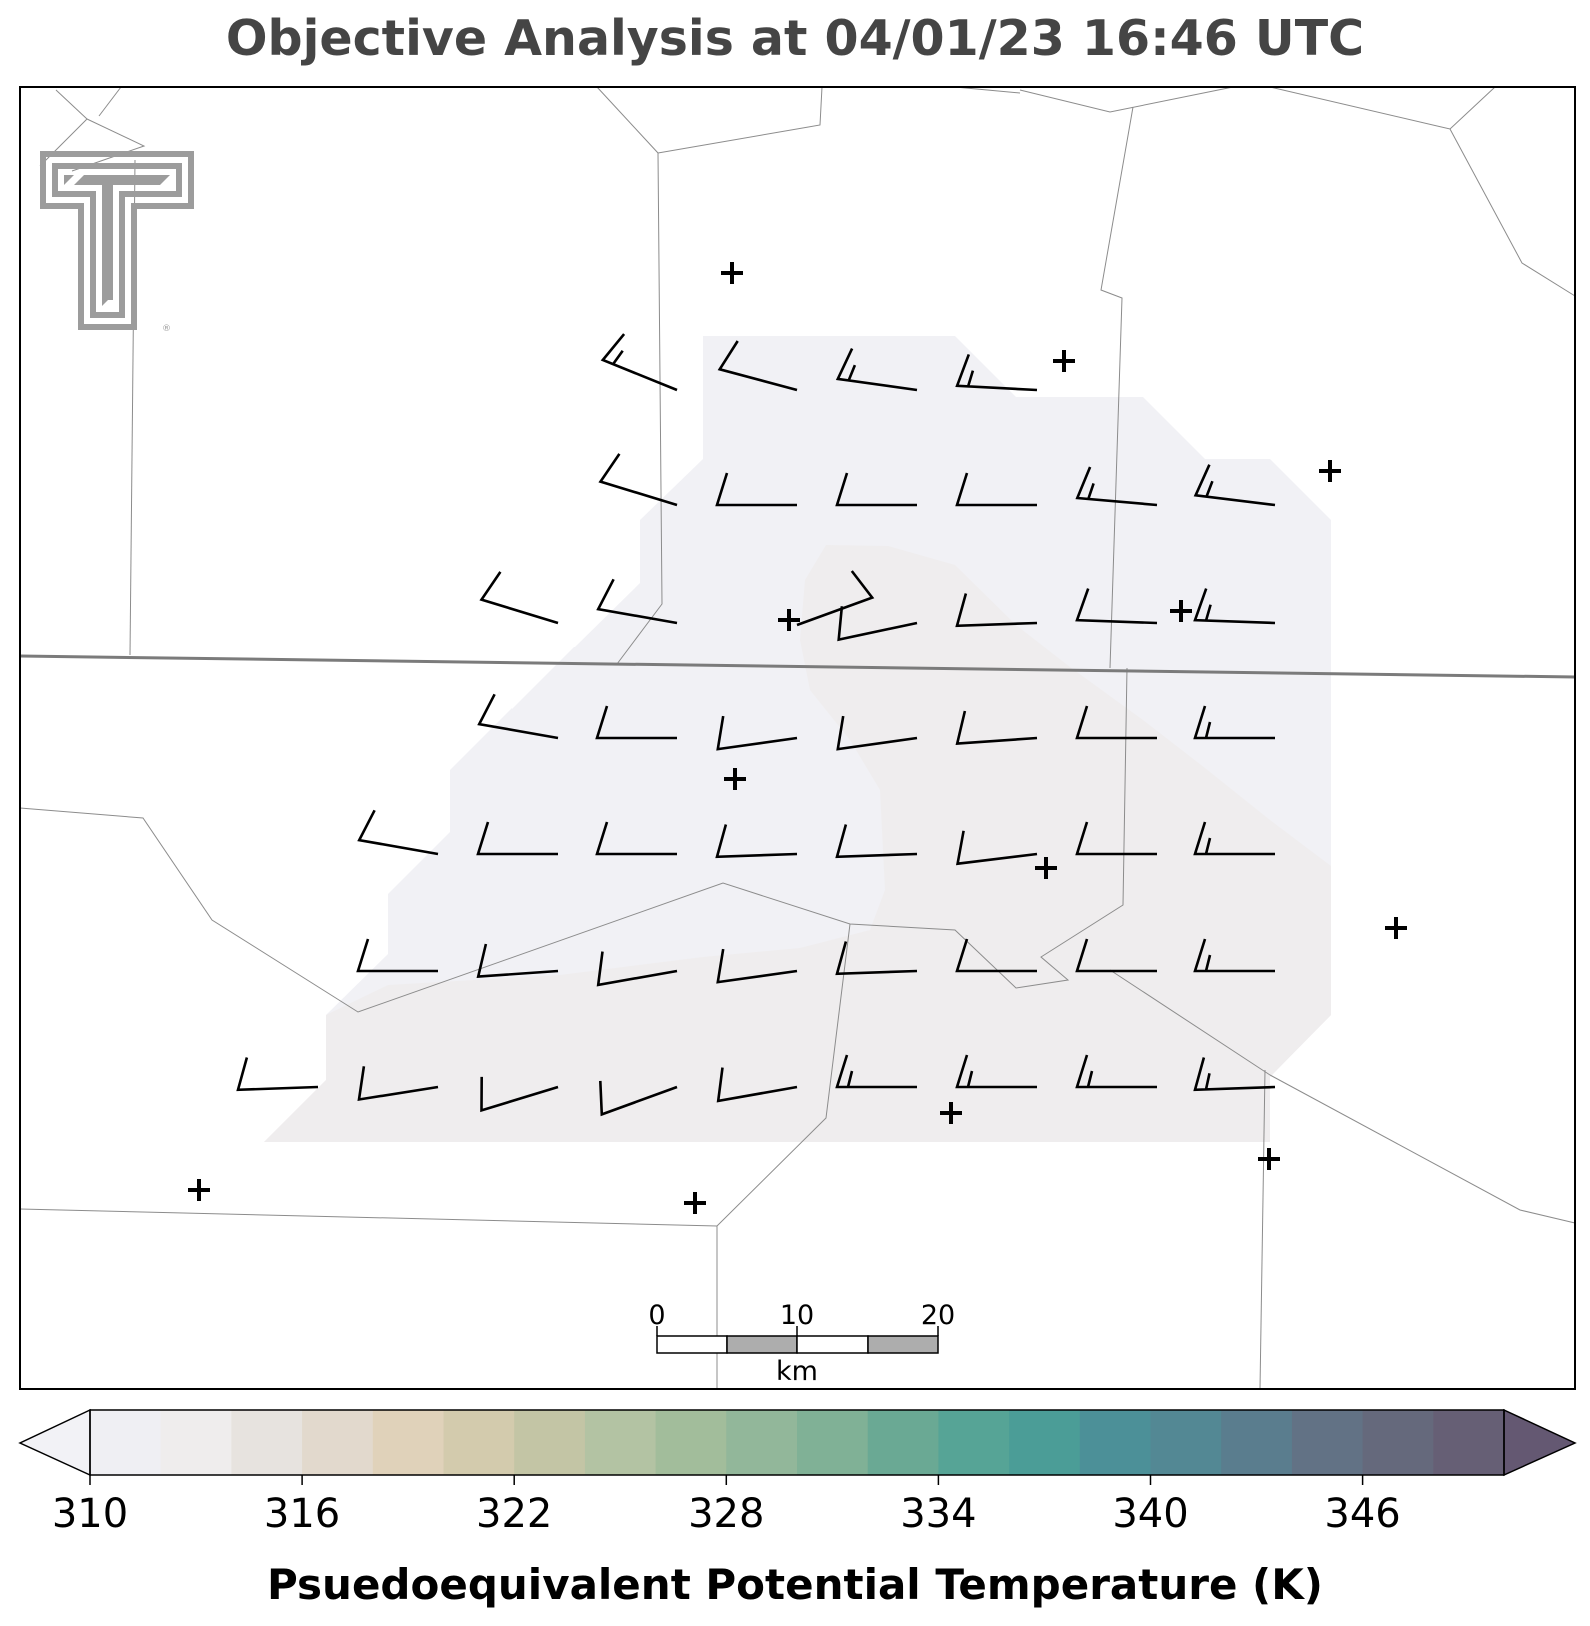  I want to click on scale-bar: 0 10 20 km, so click(801, 1343).